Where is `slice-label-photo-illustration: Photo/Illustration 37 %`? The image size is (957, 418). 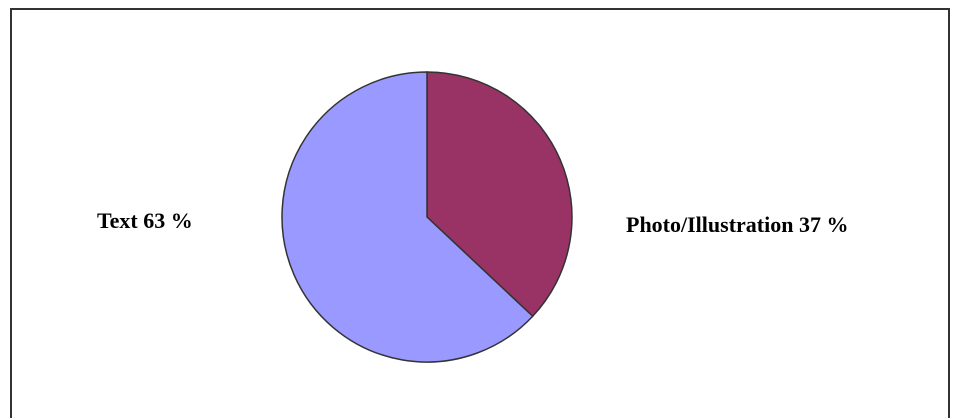
slice-label-photo-illustration: Photo/Illustration 37 % is located at coordinates (737, 224).